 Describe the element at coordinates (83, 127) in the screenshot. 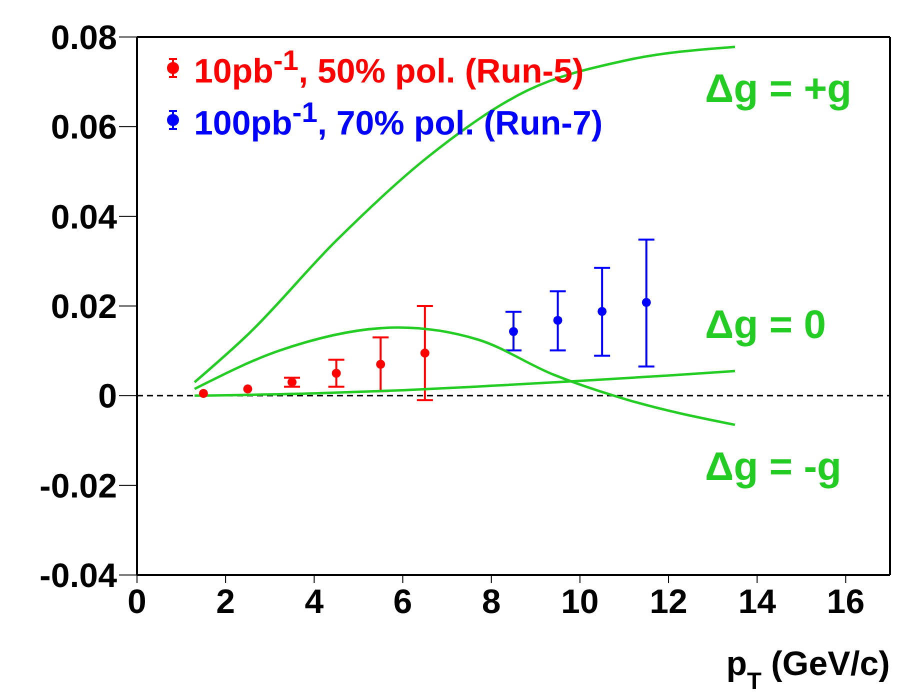

I see `y-tick-label: 0.06` at that location.